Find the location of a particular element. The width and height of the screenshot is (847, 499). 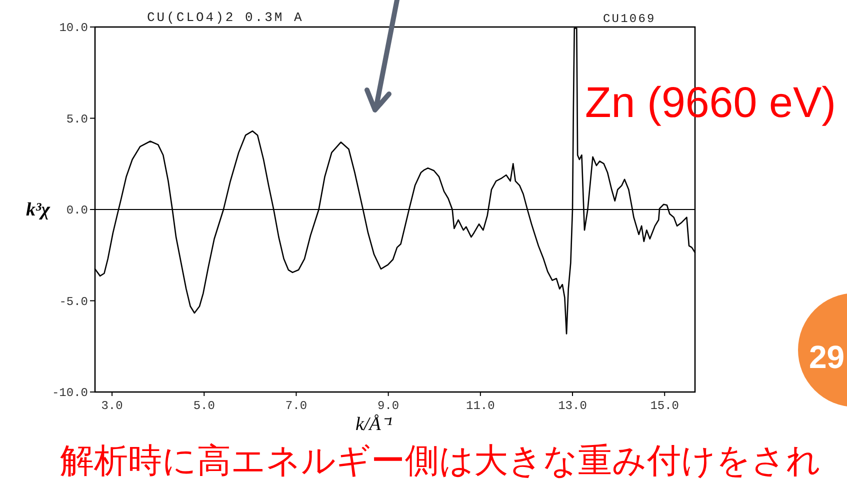

annotation: CU1069 is located at coordinates (629, 19).